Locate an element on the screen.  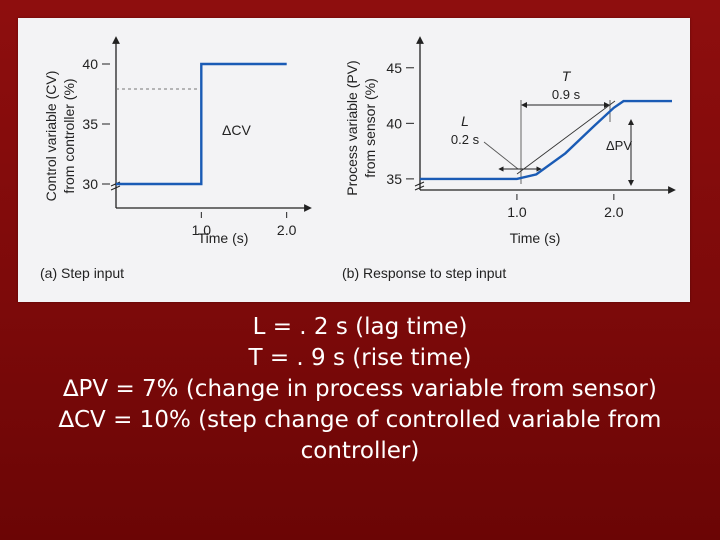
a-ylabel-2: from controller (%) is located at coordinates (69, 135).